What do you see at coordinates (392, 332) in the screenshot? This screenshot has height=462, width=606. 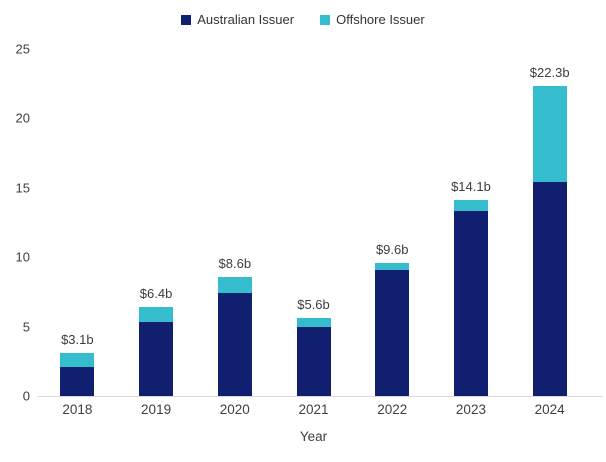 I see `australian-issuer-segment-2022` at bounding box center [392, 332].